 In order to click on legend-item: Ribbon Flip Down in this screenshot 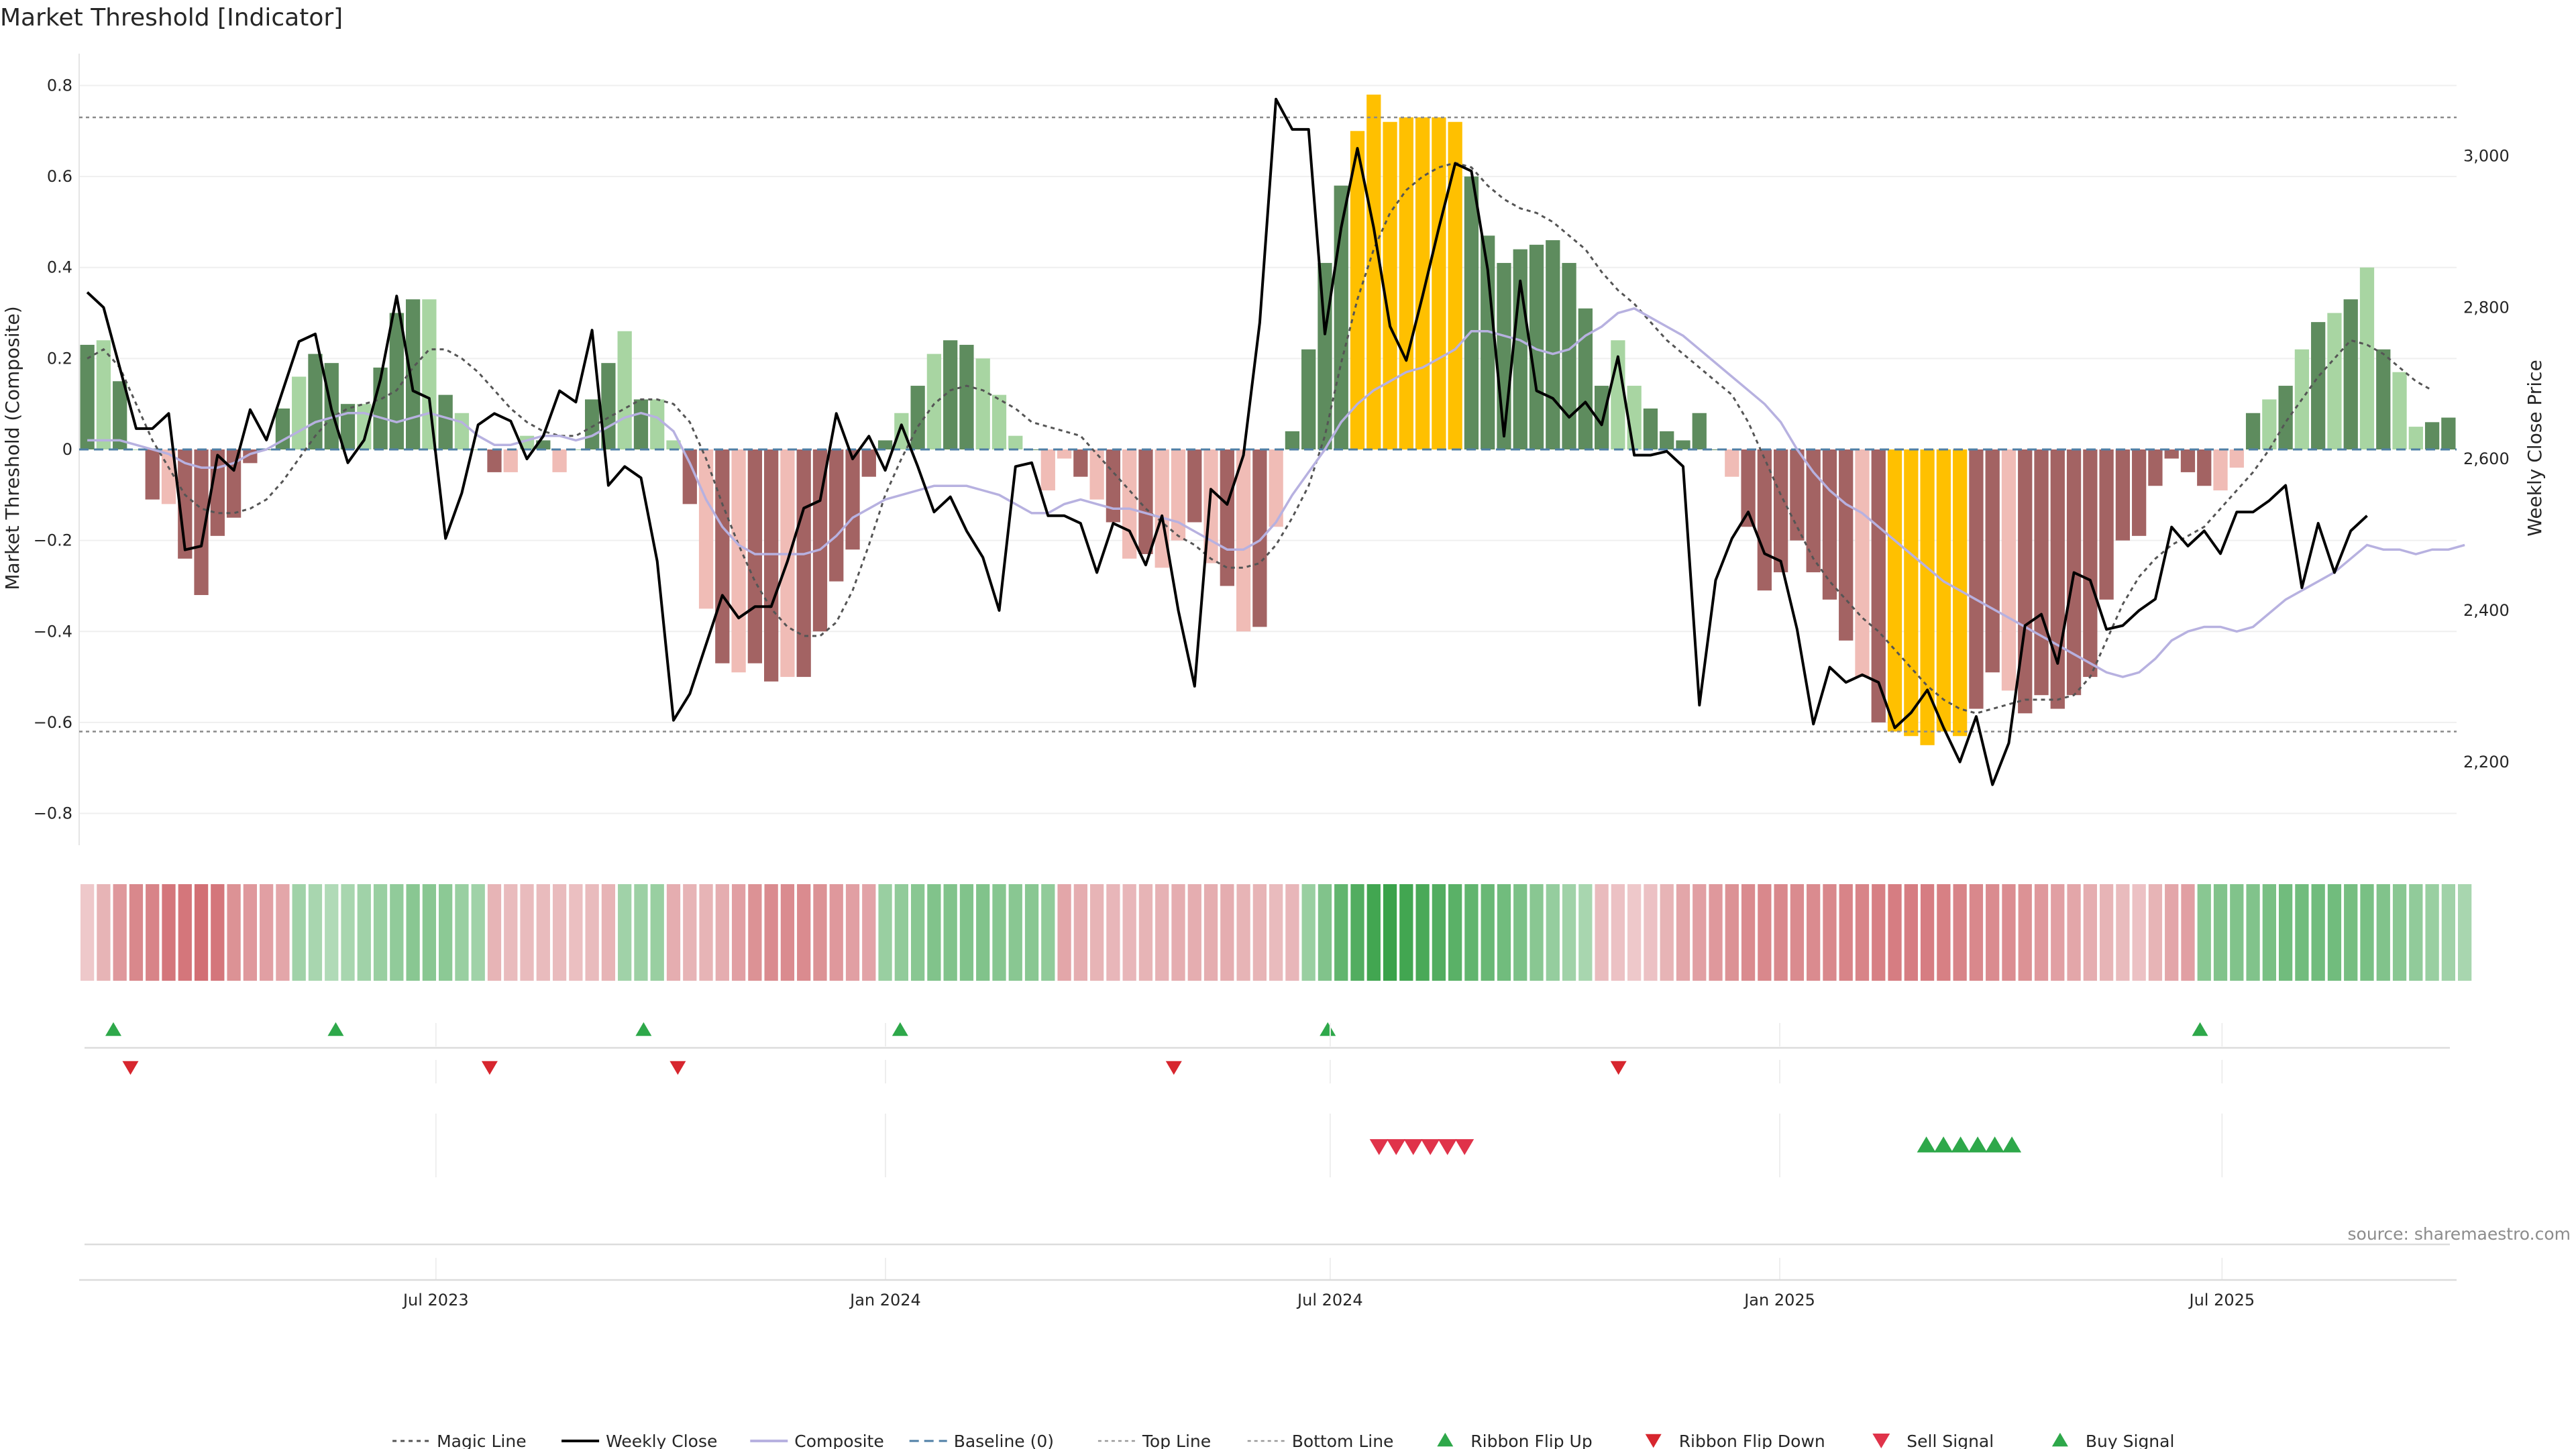, I will do `click(1735, 1440)`.